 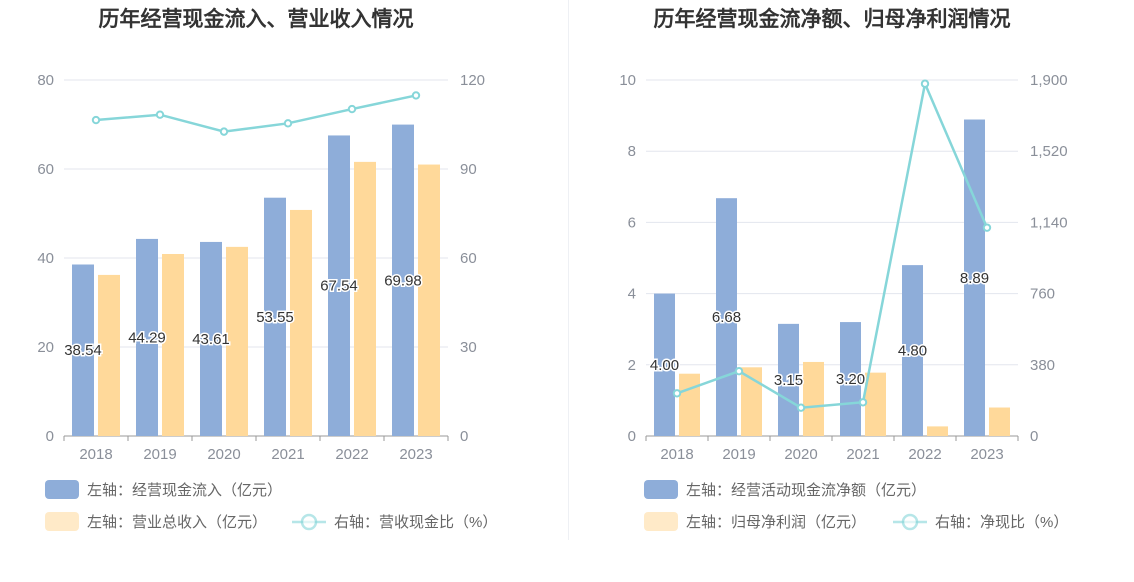 What do you see at coordinates (177, 522) in the screenshot?
I see `legend-label: 左轴：营业总收入（亿元）` at bounding box center [177, 522].